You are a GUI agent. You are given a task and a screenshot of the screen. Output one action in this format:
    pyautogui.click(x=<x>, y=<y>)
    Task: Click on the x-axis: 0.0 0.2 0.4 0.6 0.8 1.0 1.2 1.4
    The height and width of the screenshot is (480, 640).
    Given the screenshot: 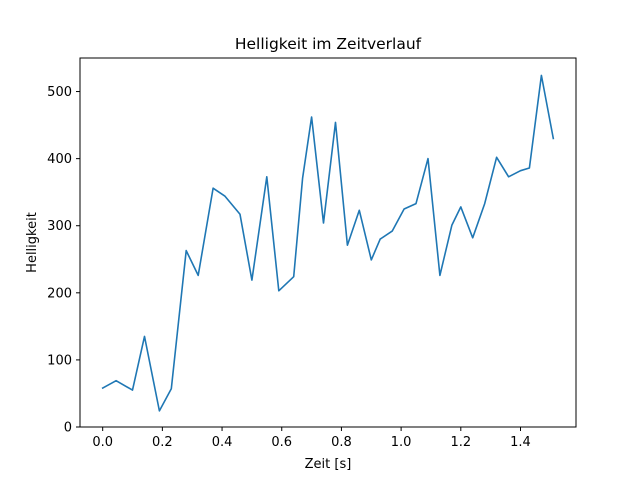 What is the action you would take?
    pyautogui.click(x=311, y=438)
    